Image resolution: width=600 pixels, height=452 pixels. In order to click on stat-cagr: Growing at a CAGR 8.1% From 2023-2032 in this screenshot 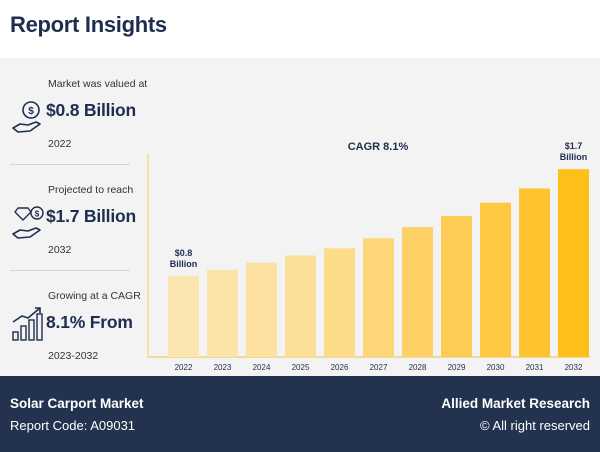, I will do `click(75, 337)`.